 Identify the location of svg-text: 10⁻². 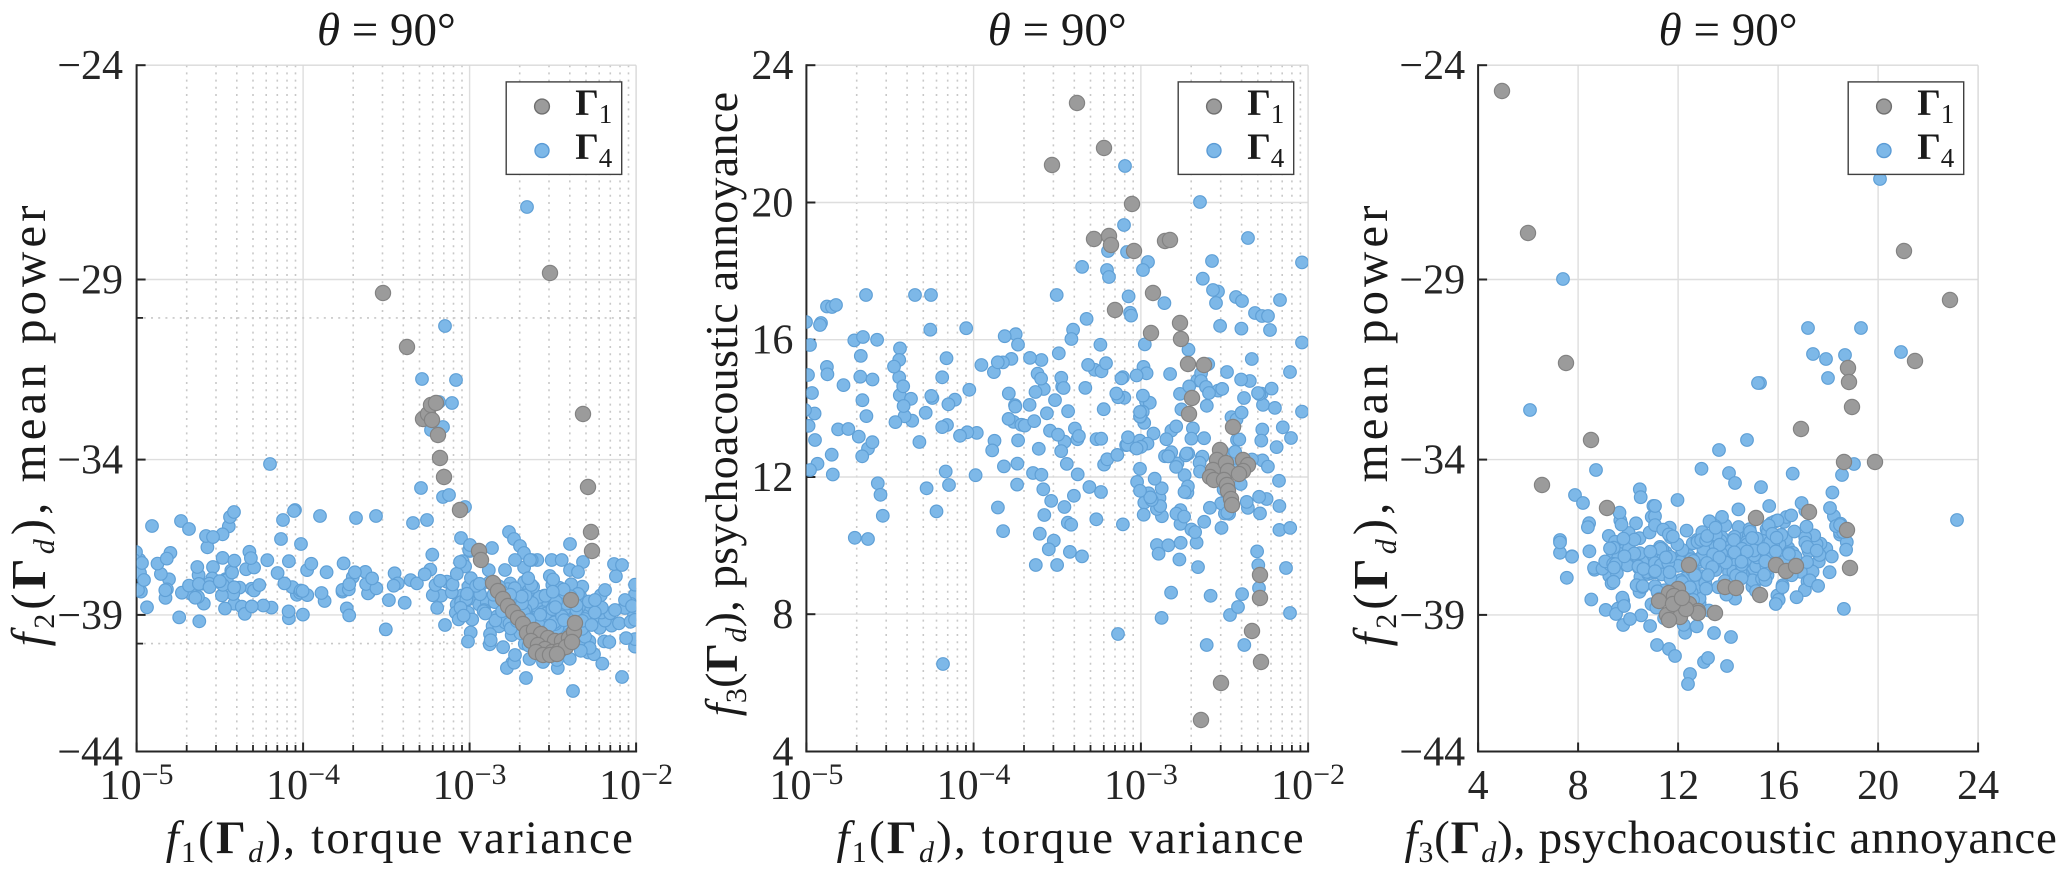
(636, 783).